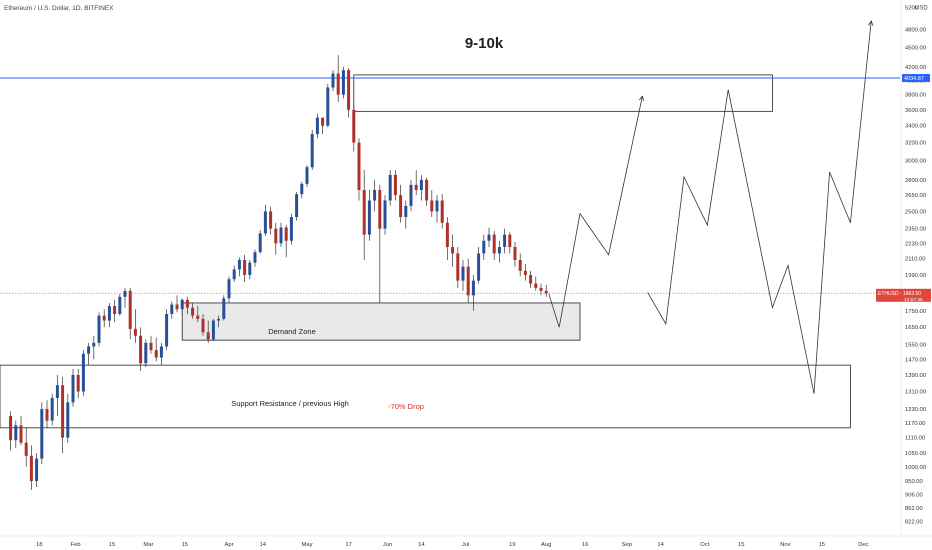 The width and height of the screenshot is (932, 550). I want to click on y-tick-label-11: 2650.00, so click(915, 196).